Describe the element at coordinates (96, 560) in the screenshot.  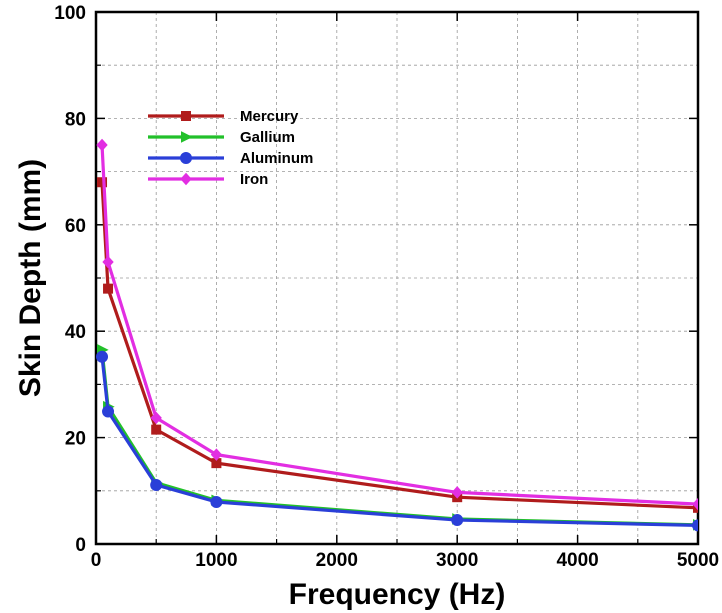
I see `x-tick-label: 0` at that location.